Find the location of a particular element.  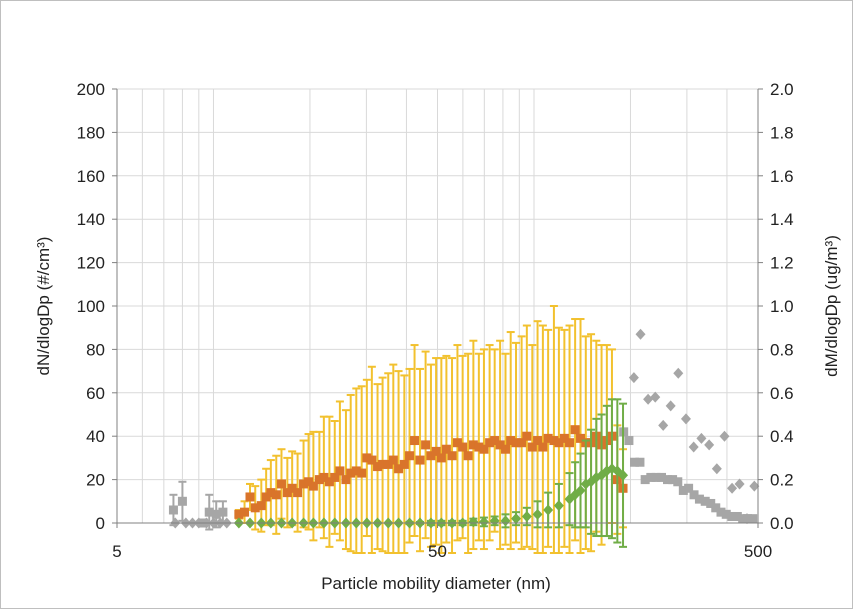

y-tick-label-left: 40 is located at coordinates (95, 436).